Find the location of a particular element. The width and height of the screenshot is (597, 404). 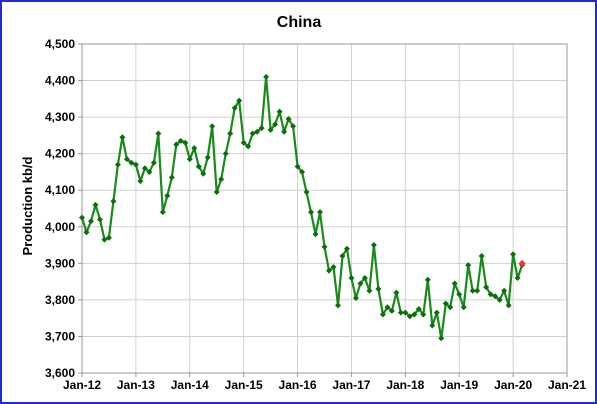

y-tick-label: 3,600 is located at coordinates (60, 373).